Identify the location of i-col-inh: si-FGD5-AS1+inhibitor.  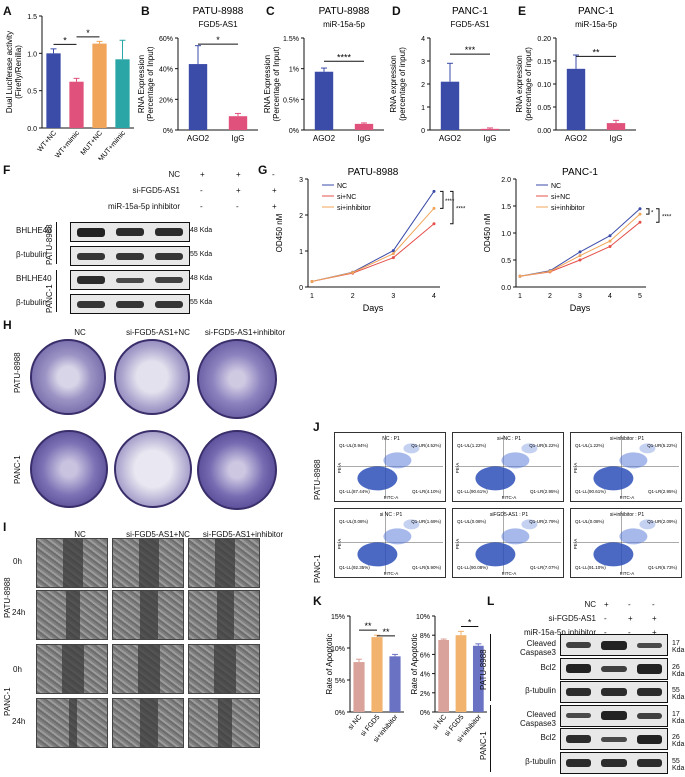
(243, 534).